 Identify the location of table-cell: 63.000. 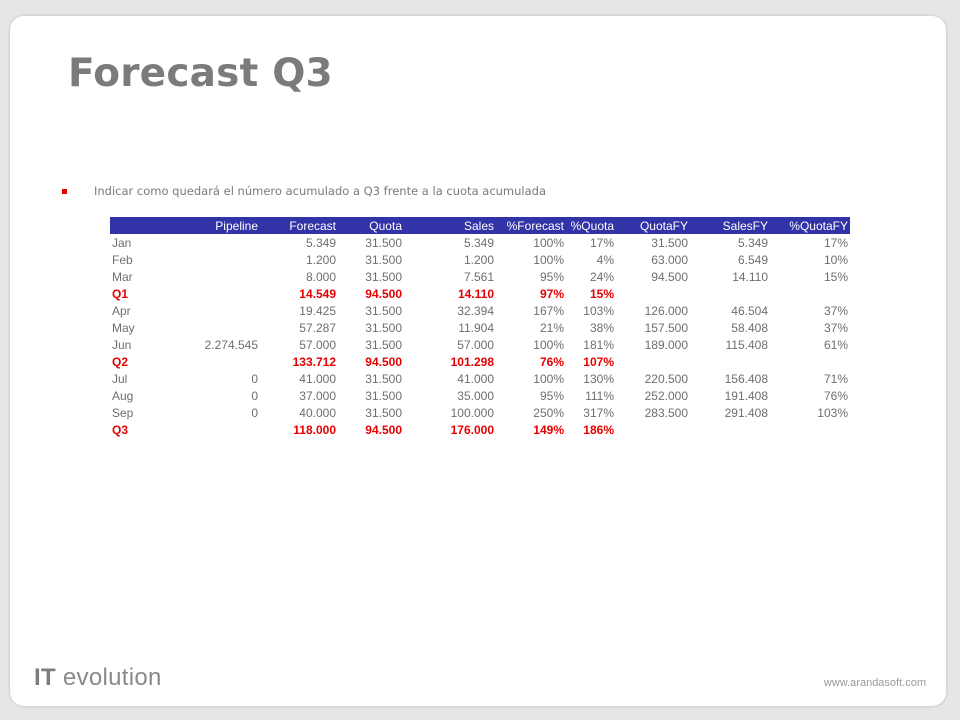
(669, 259).